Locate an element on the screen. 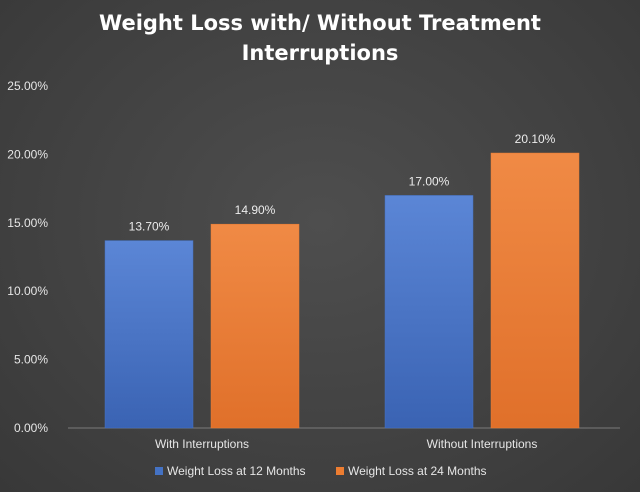 Image resolution: width=640 pixels, height=492 pixels. data-label: 17.00% is located at coordinates (429, 181).